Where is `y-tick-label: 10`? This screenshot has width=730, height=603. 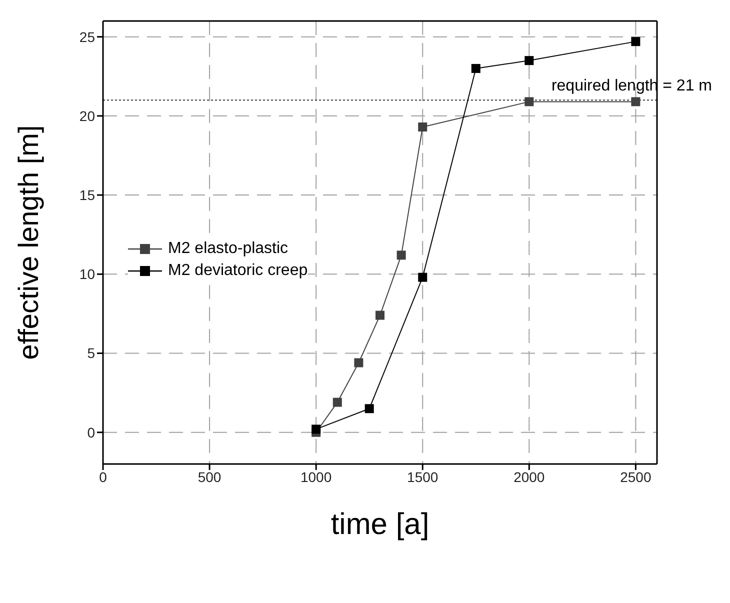 y-tick-label: 10 is located at coordinates (87, 274).